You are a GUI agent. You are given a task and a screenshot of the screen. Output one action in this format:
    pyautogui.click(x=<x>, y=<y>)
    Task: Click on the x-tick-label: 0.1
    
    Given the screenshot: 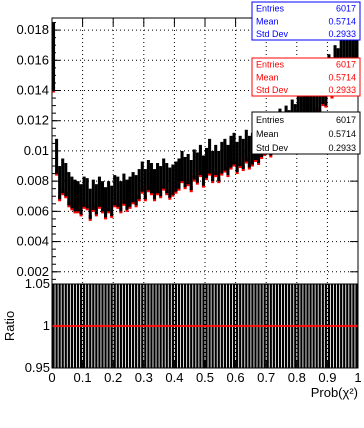 What is the action you would take?
    pyautogui.click(x=83, y=377)
    